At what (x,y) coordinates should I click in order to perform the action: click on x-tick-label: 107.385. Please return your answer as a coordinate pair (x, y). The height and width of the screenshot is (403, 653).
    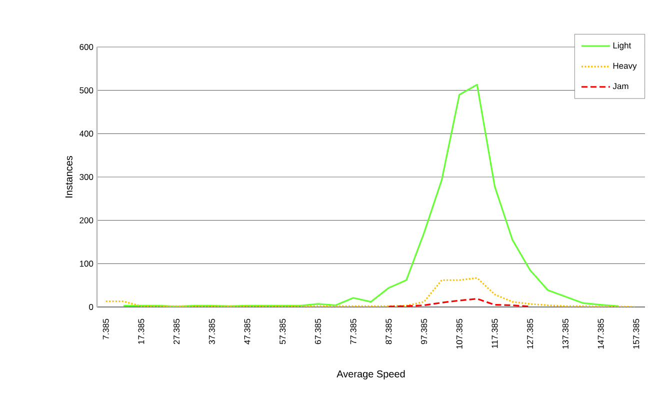
    Looking at the image, I should click on (459, 333).